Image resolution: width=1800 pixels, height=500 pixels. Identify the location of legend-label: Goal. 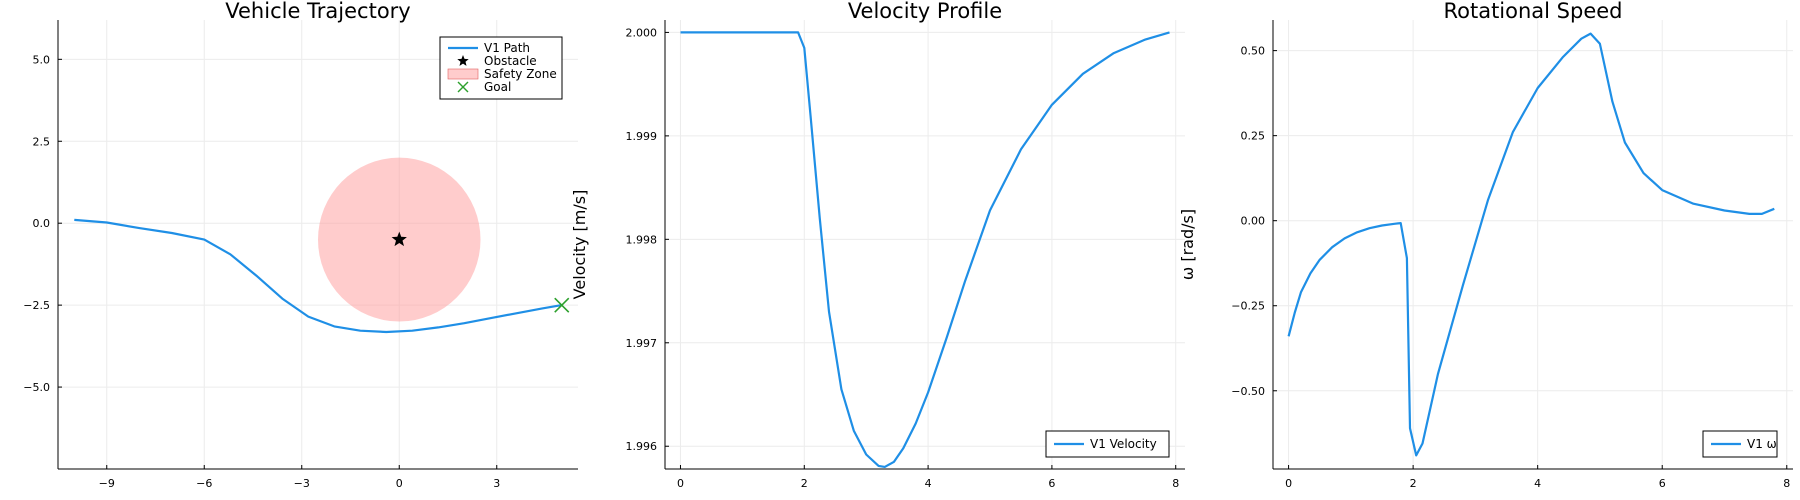
(497, 87).